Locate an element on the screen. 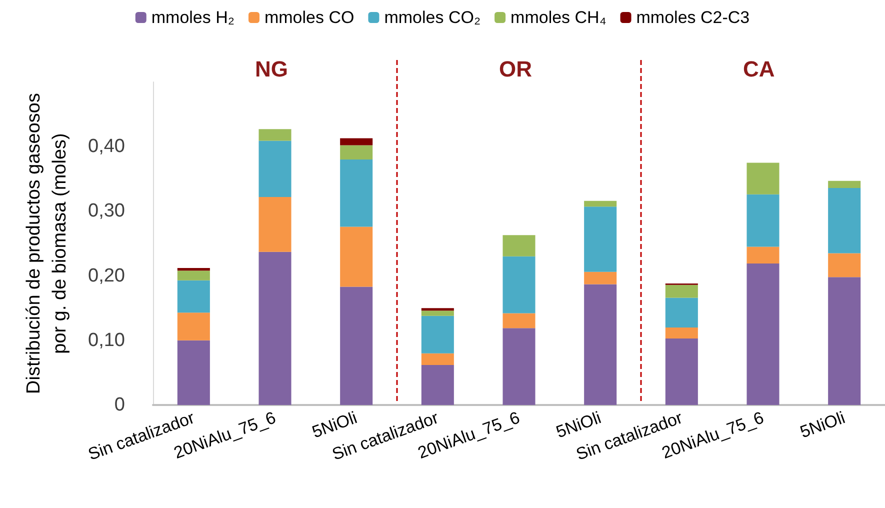 The height and width of the screenshot is (508, 885). y-tick-label: 0,20 is located at coordinates (106, 275).